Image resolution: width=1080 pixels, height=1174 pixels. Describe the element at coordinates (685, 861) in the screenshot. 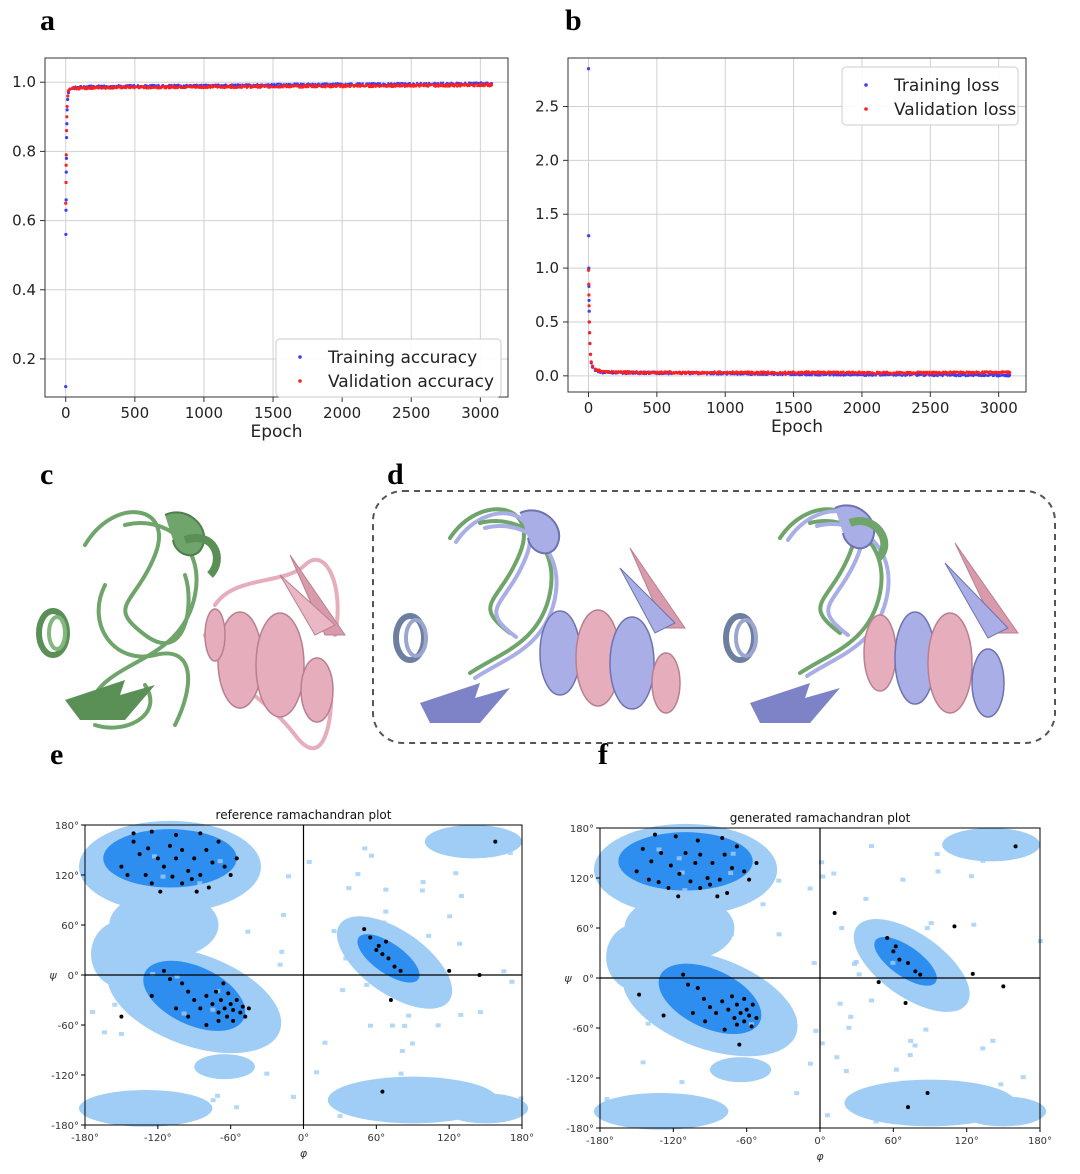

I see `favoured-region` at that location.